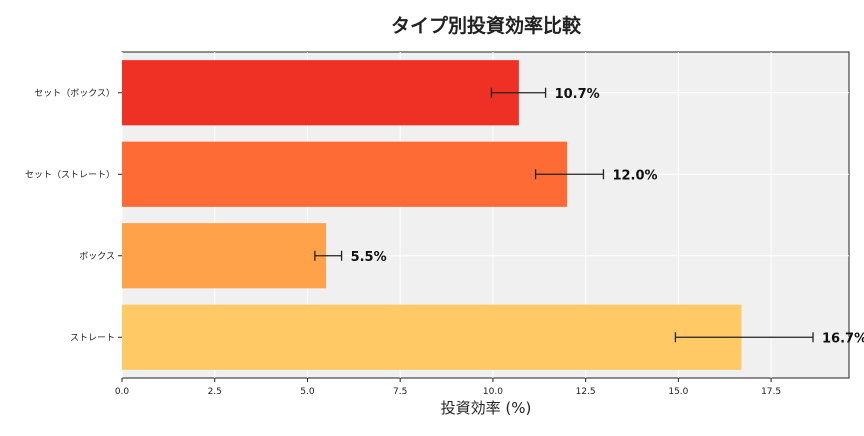 This screenshot has width=864, height=436. Describe the element at coordinates (74, 93) in the screenshot. I see `y-tick-label: セット（ボックス）` at that location.